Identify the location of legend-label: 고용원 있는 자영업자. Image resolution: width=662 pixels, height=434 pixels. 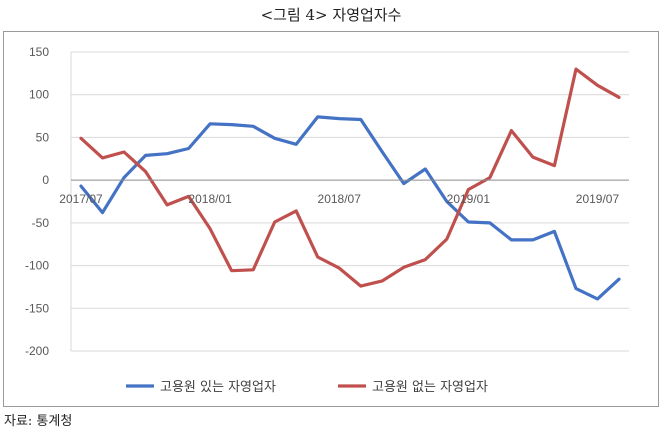
(218, 387).